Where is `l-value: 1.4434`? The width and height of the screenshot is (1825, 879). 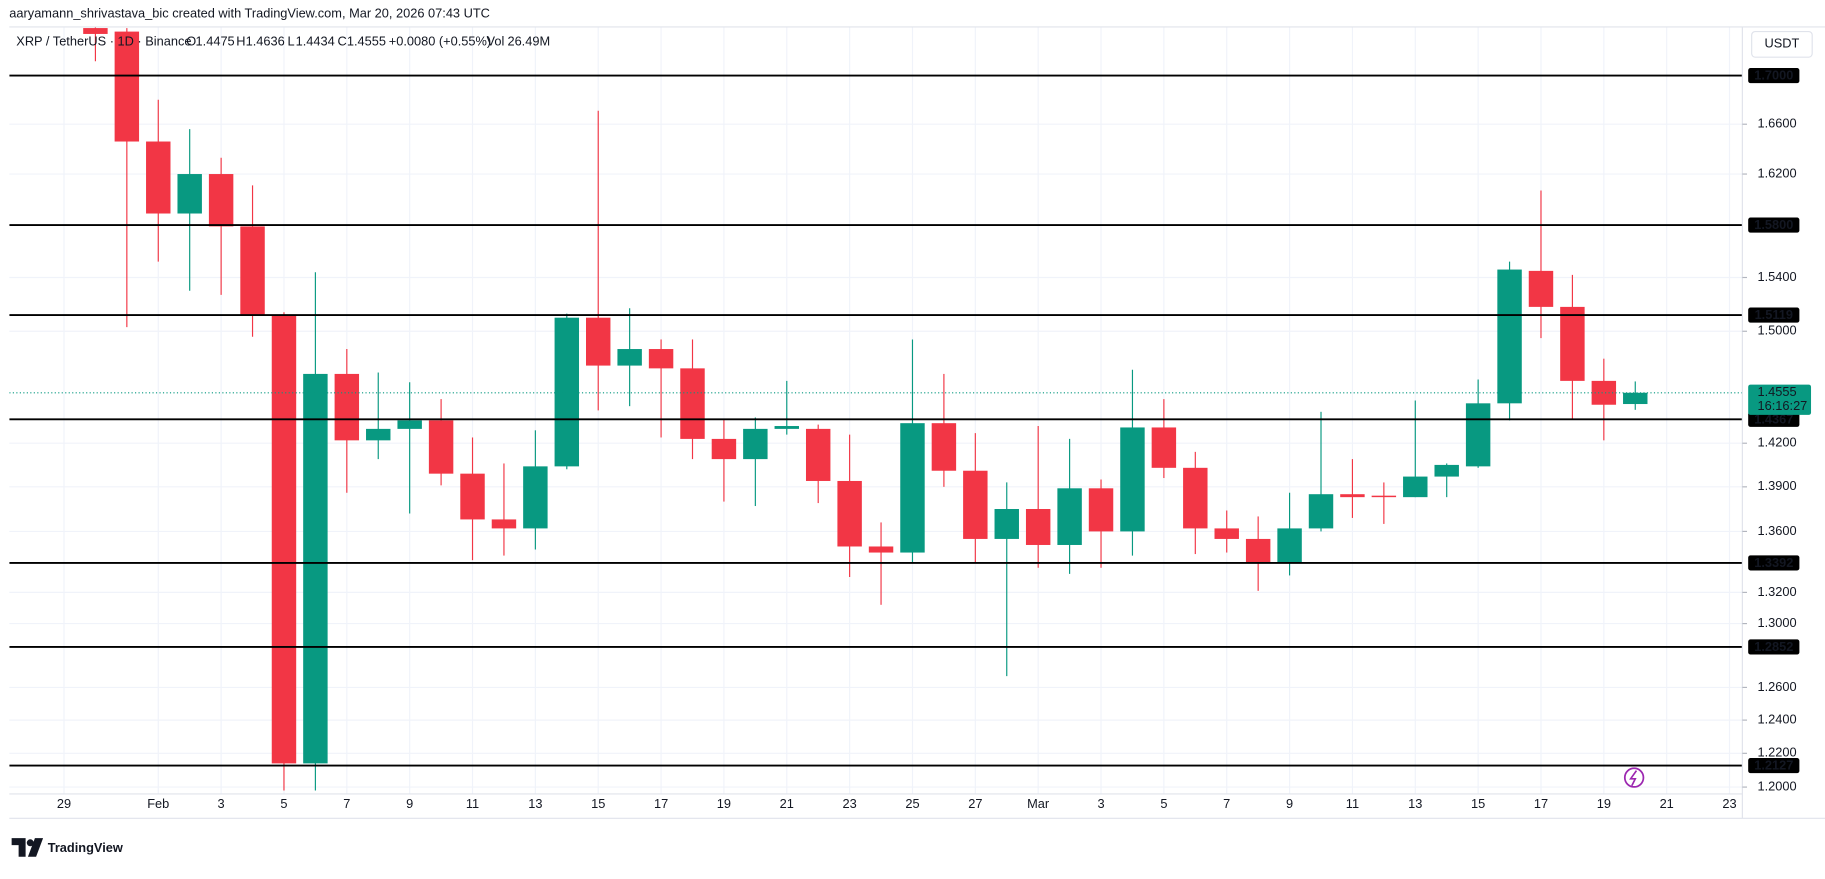
l-value: 1.4434 is located at coordinates (315, 40).